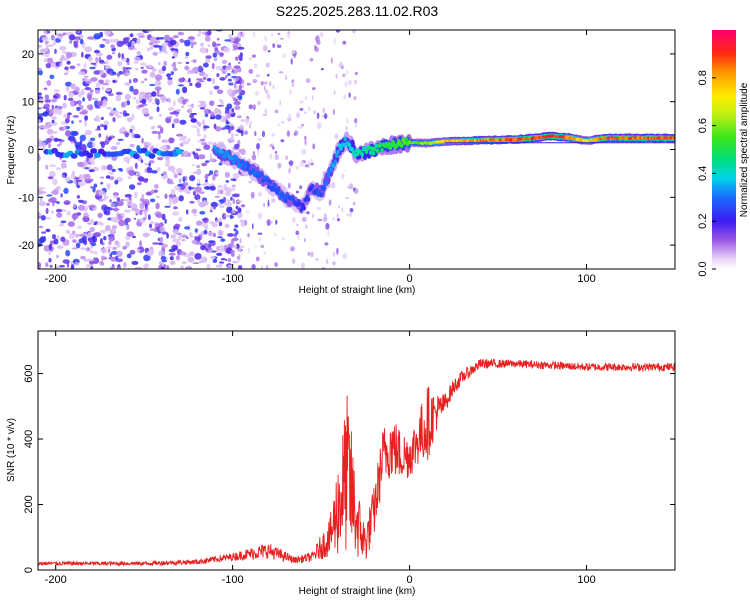 This screenshot has width=750, height=600. Describe the element at coordinates (90, 155) in the screenshot. I see `signal-segment` at that location.